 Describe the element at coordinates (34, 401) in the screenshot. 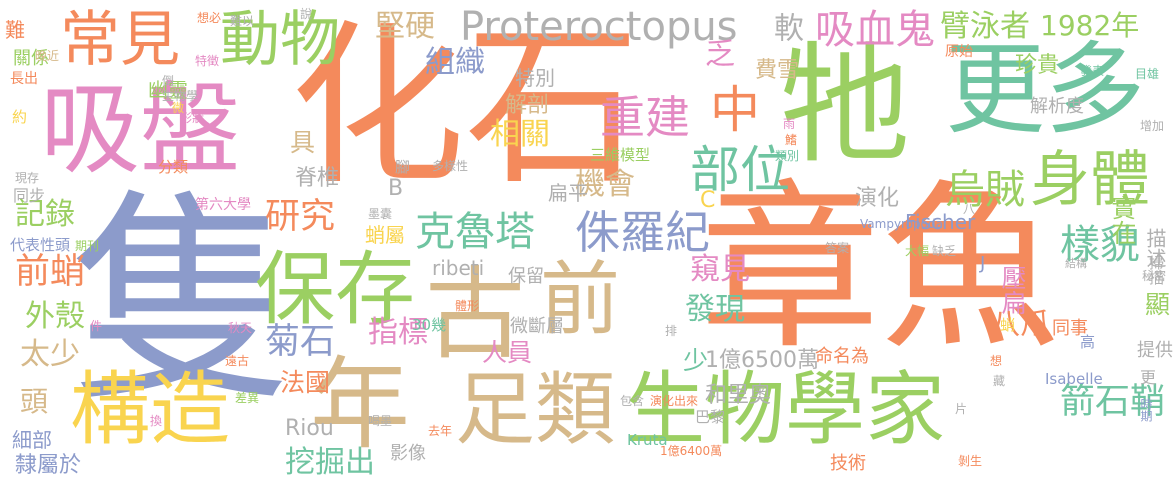

I see `word-cloud-term: 頭` at that location.